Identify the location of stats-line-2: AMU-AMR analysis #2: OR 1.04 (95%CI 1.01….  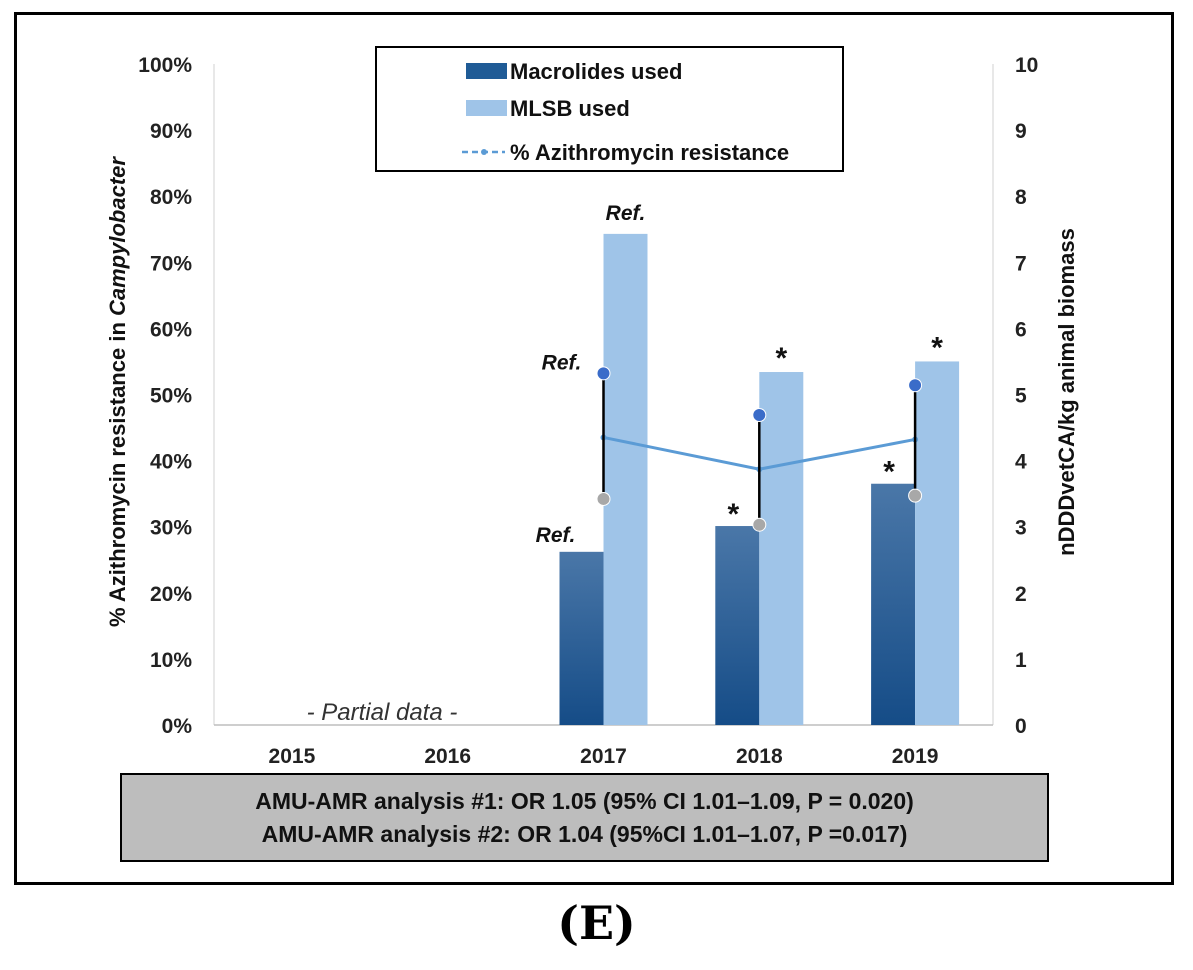
(584, 833).